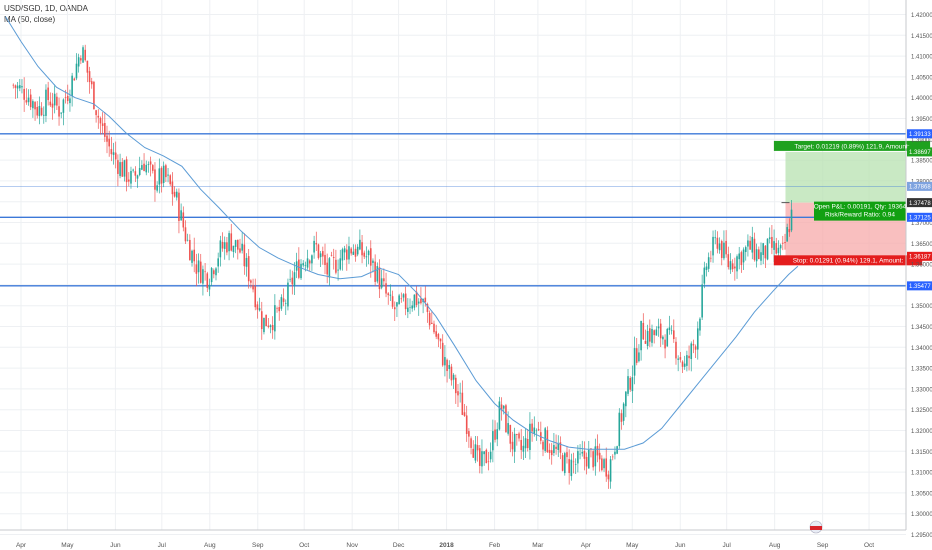 The width and height of the screenshot is (932, 550). Describe the element at coordinates (680, 545) in the screenshot. I see `x-tick-label: Jun` at that location.